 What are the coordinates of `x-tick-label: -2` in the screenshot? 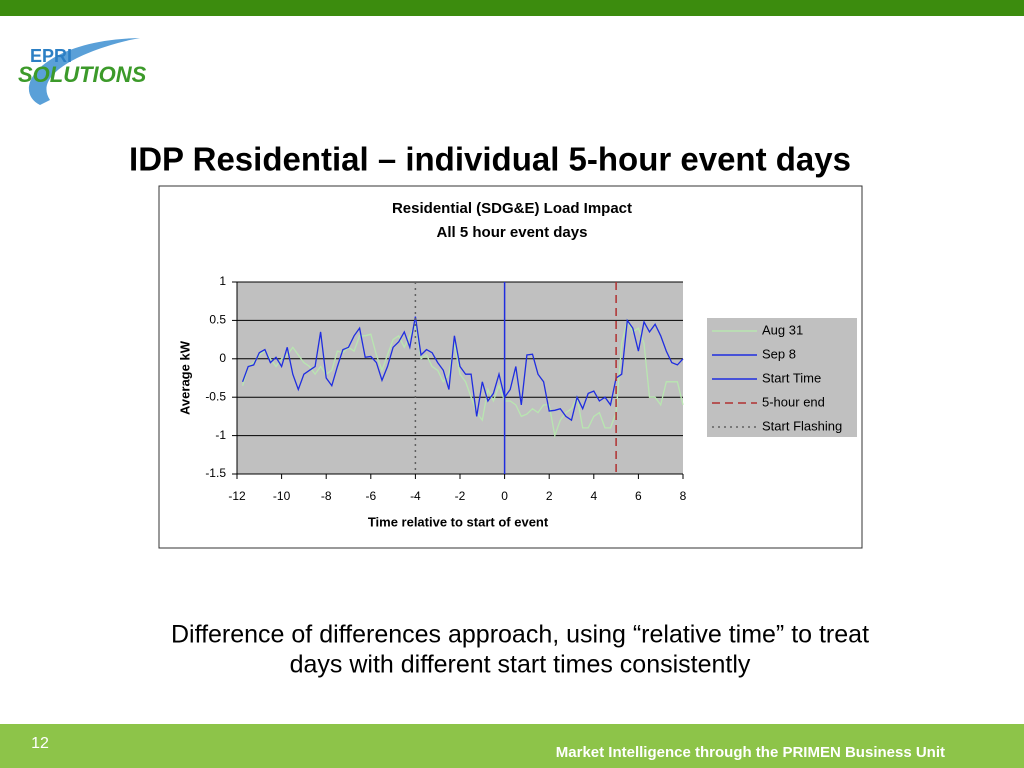 It's located at (460, 496).